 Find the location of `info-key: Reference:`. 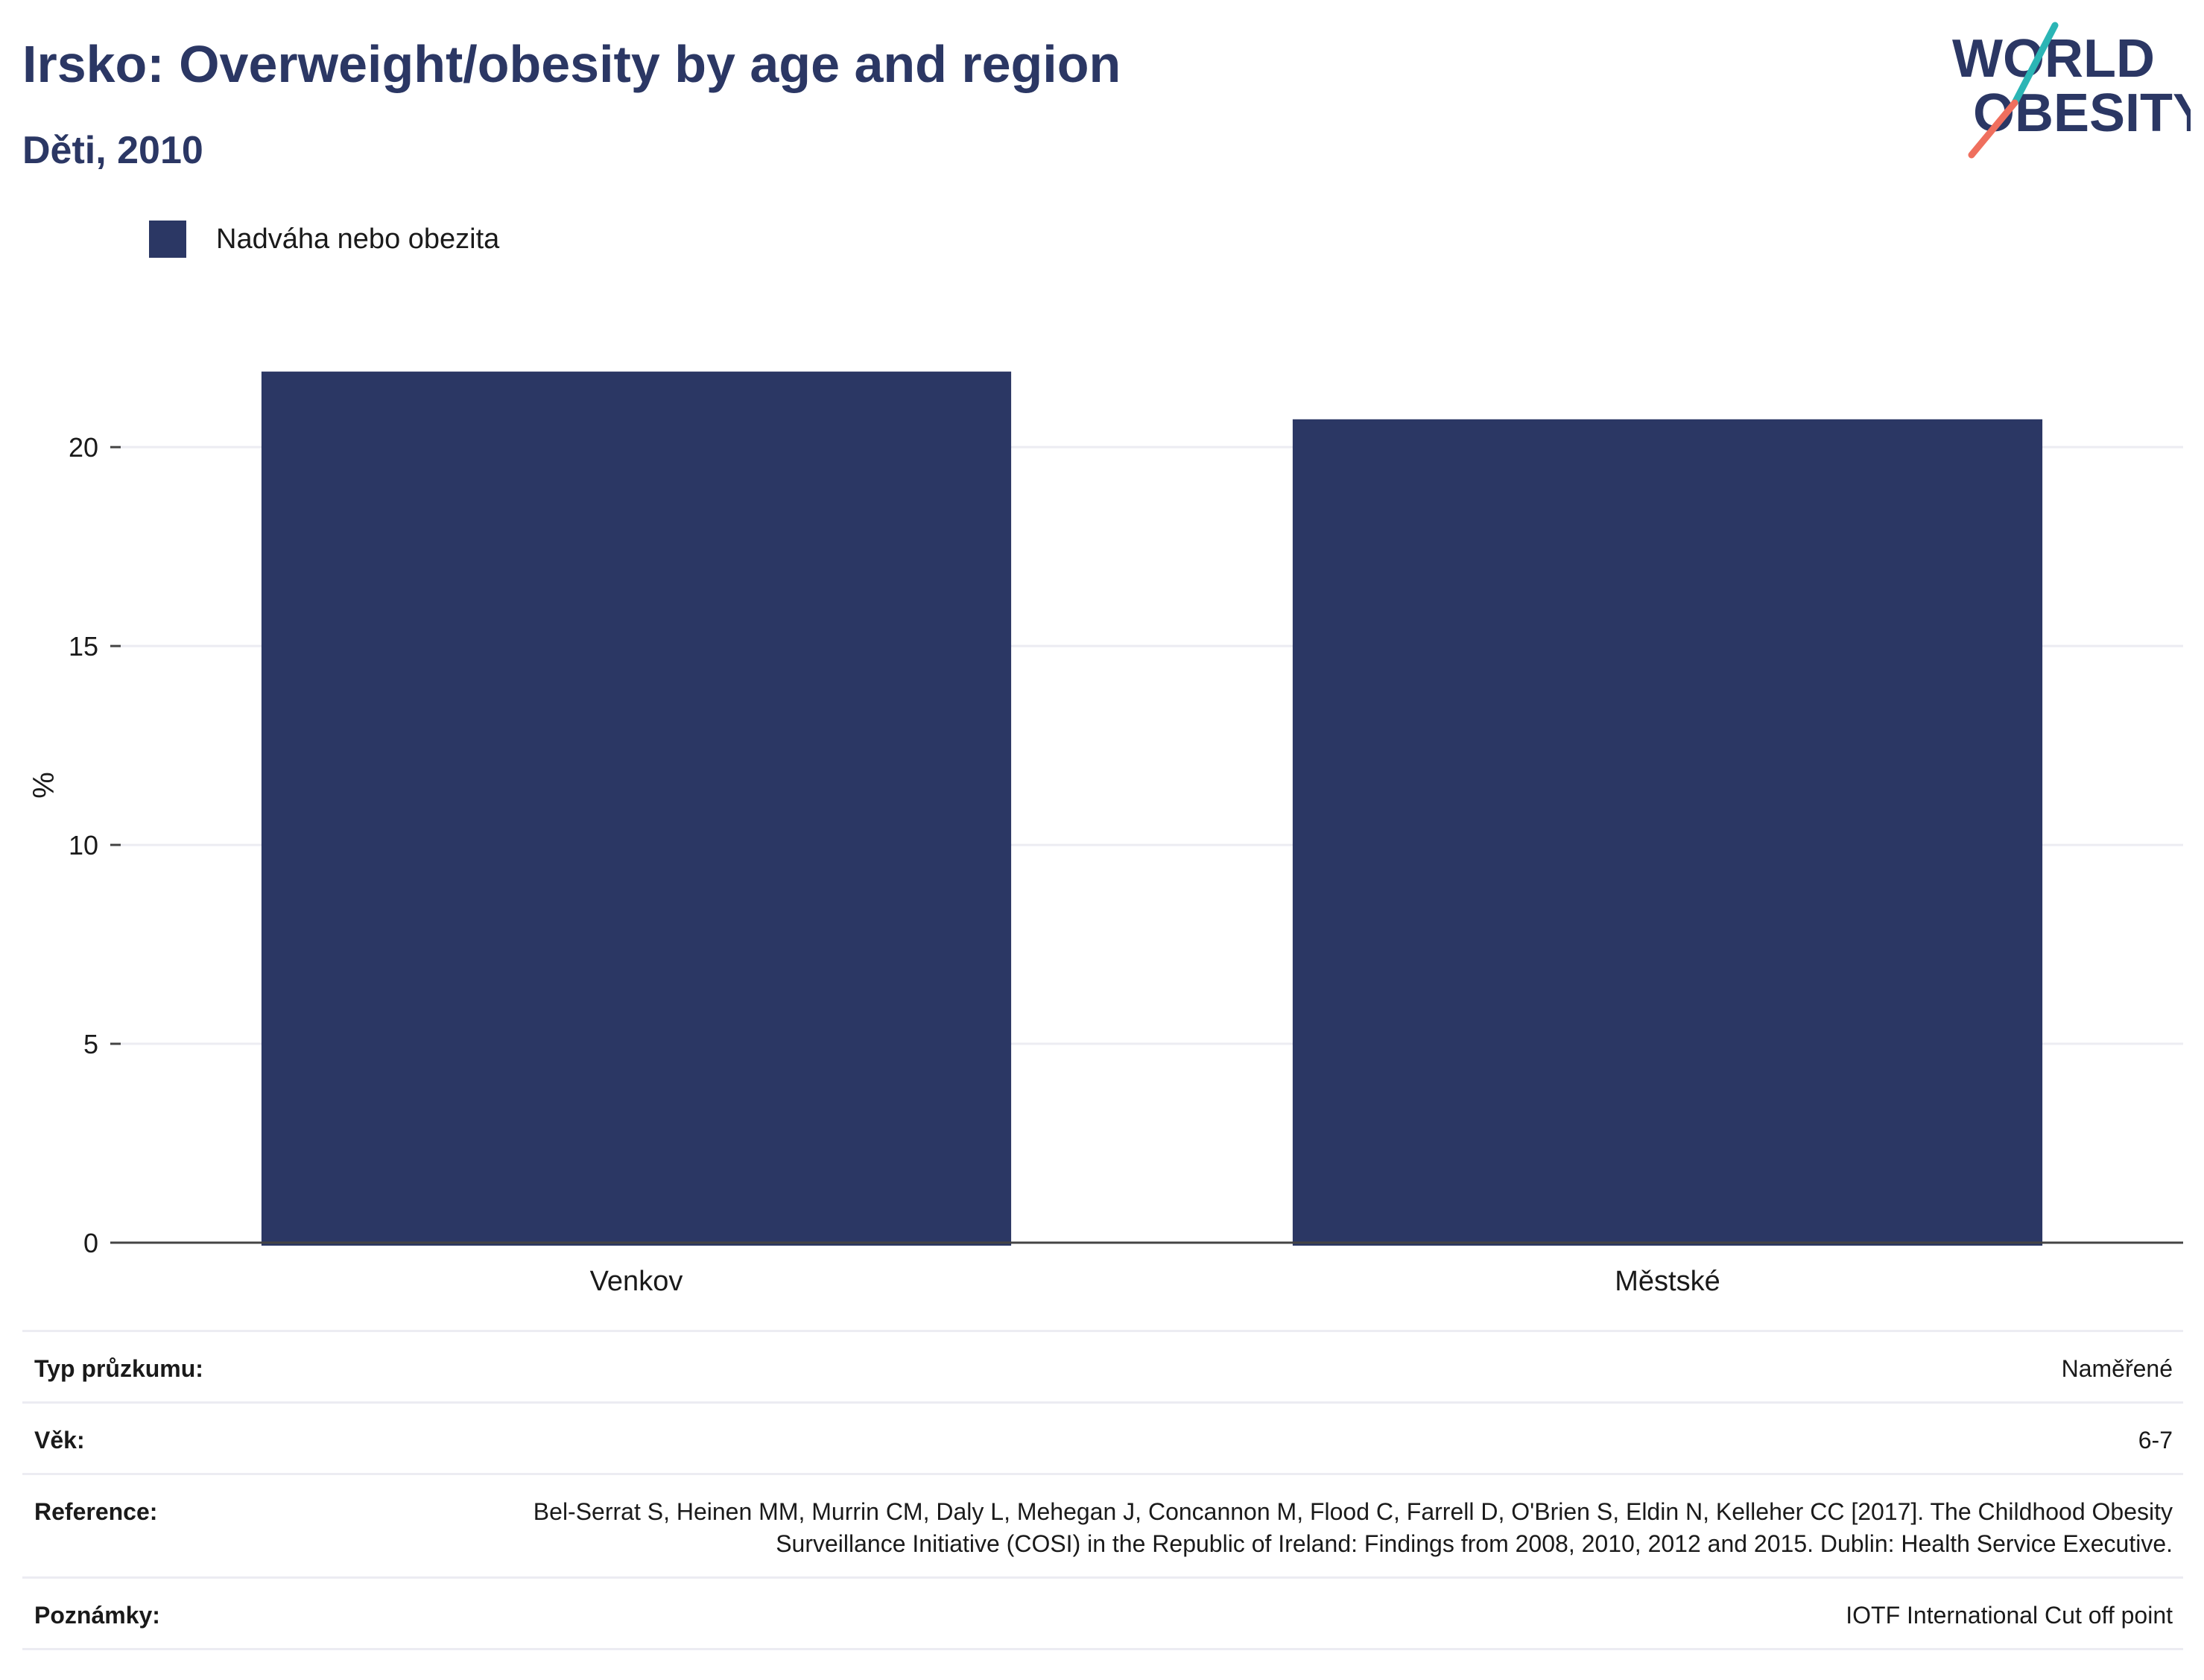

info-key: Reference: is located at coordinates (96, 1511).